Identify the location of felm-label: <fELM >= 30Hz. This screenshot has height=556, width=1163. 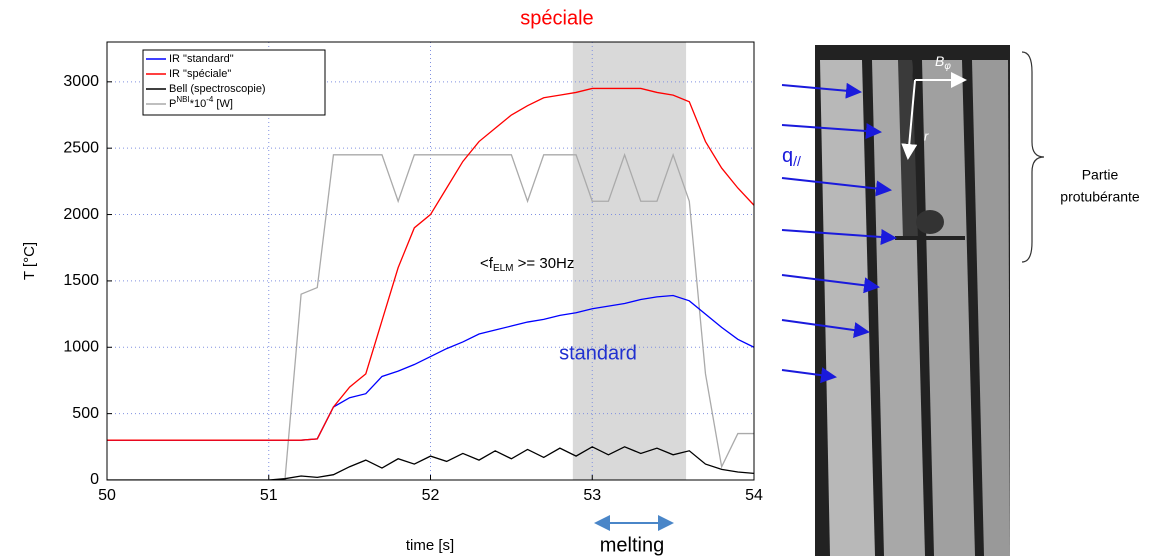
(527, 264).